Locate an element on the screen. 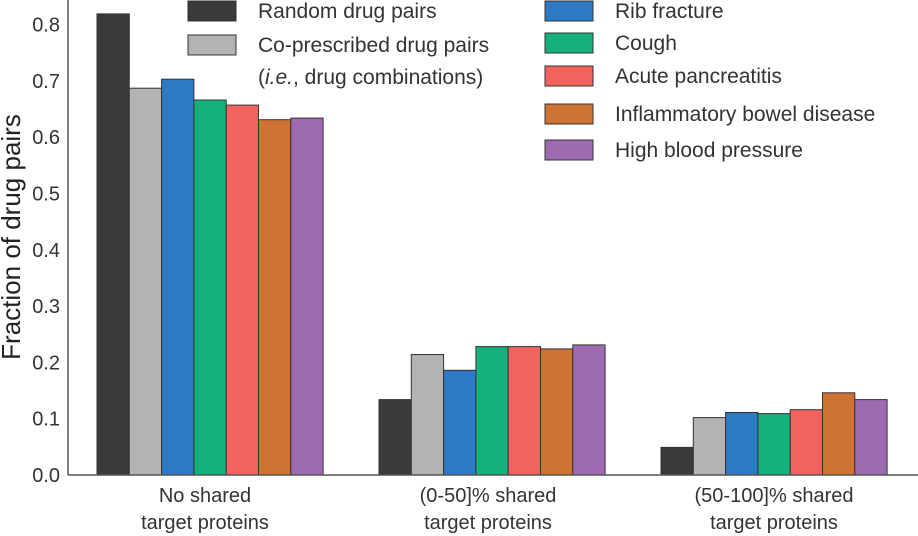  legend-label-2: Rib fracture is located at coordinates (669, 11).